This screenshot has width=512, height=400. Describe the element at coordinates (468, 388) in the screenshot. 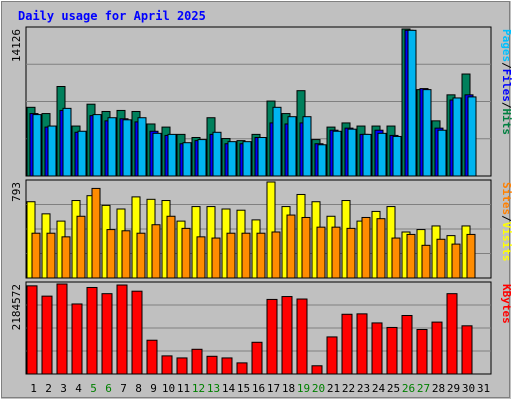

I see `x-tick-label: 30` at that location.